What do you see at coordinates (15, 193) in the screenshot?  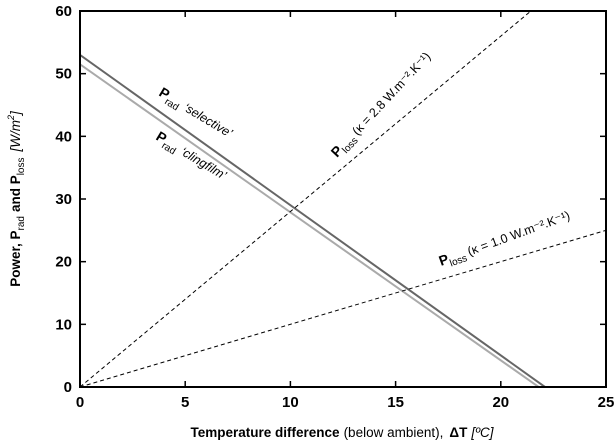 I see `y-axis-title-and: and P` at bounding box center [15, 193].